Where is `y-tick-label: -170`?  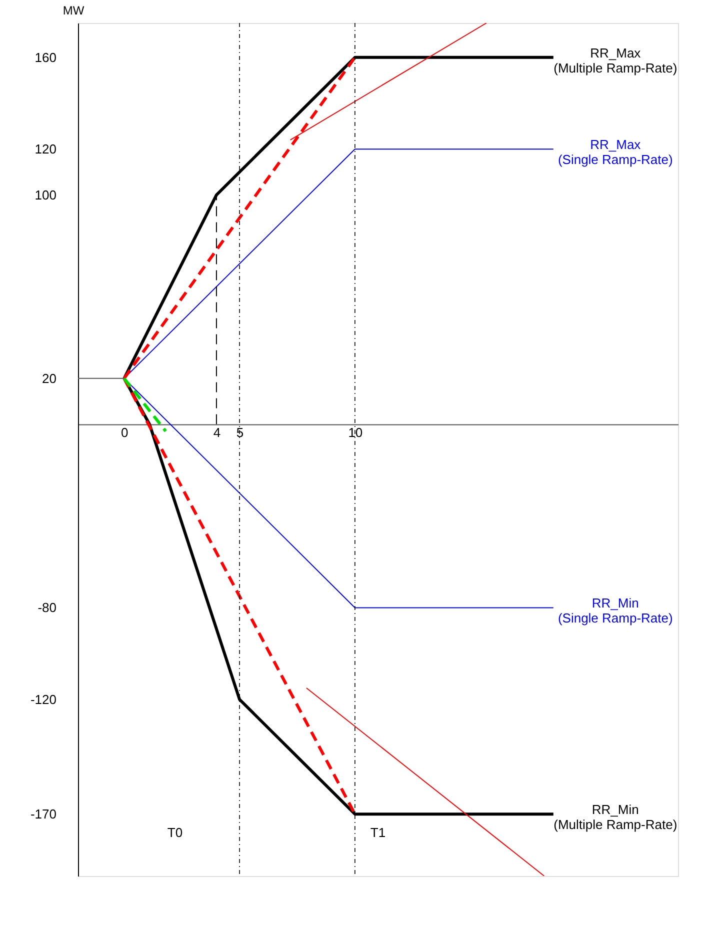
y-tick-label: -170 is located at coordinates (43, 814).